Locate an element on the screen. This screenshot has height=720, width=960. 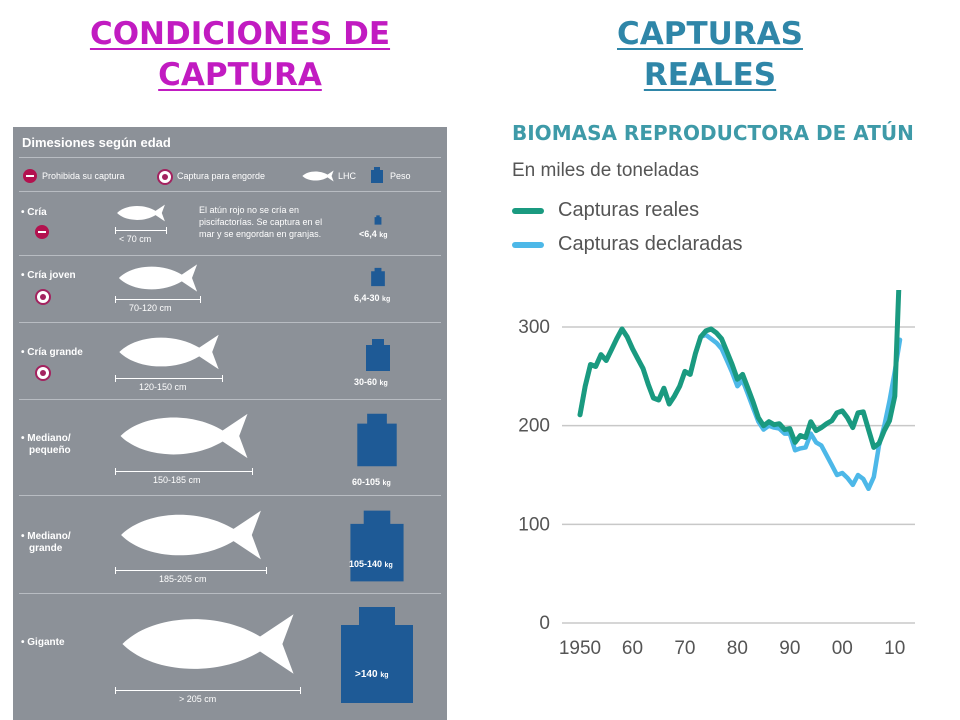
series-line-capturas-reales is located at coordinates (739, 370).